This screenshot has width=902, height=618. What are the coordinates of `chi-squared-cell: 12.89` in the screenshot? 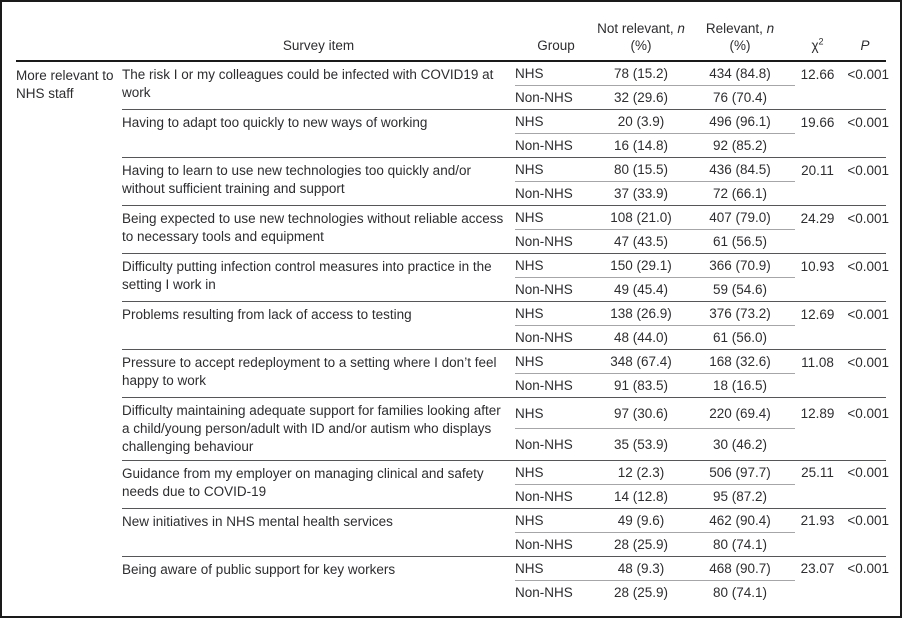 It's located at (817, 414).